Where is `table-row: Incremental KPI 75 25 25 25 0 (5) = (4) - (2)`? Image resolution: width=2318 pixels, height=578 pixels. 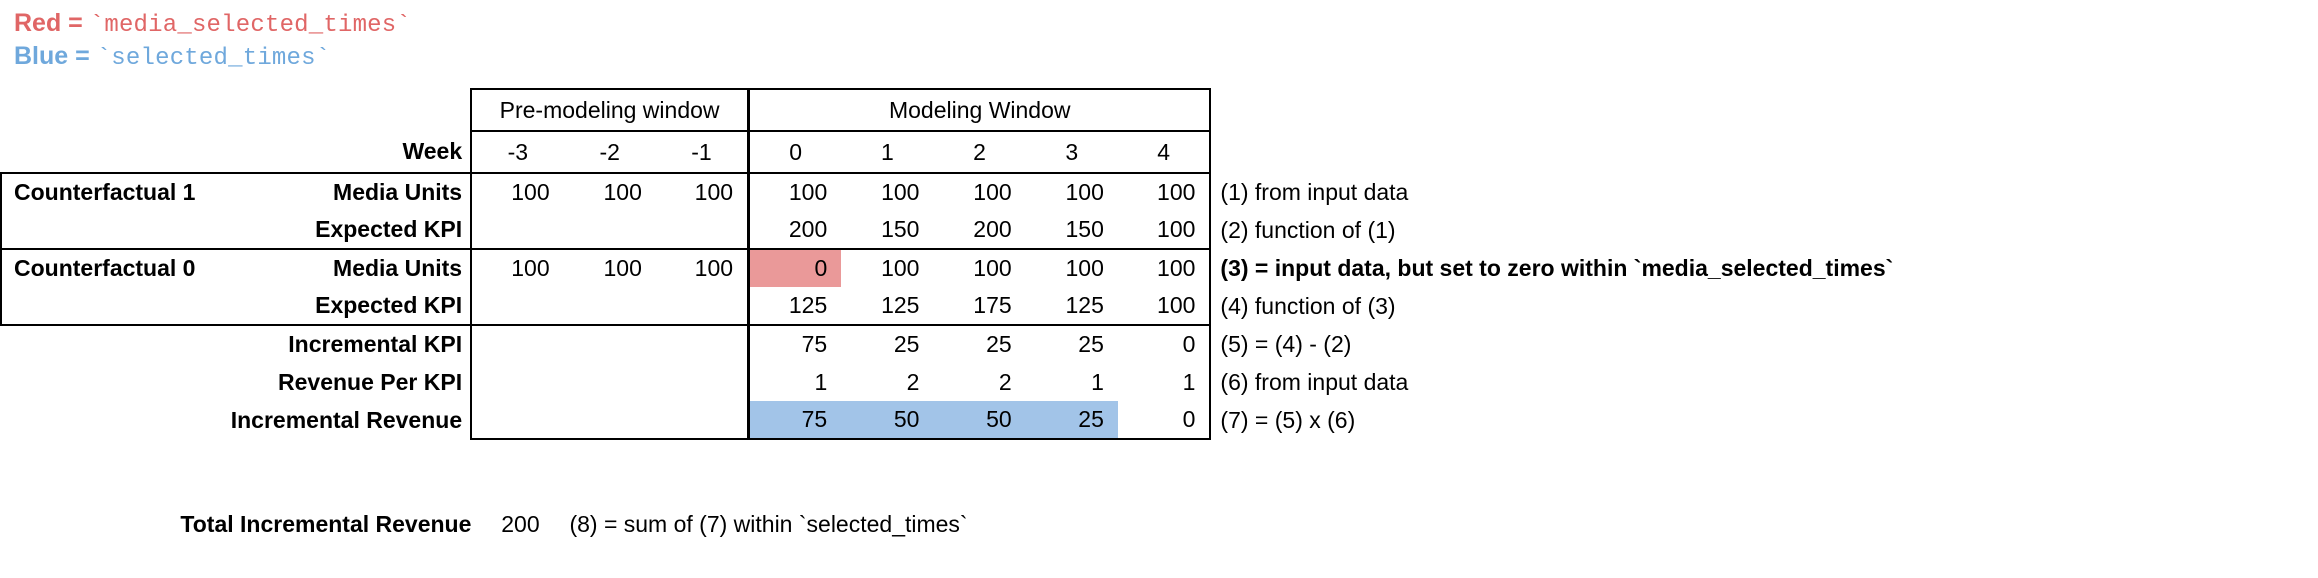
table-row: Incremental KPI 75 25 25 25 0 (5) = (4) - (2) is located at coordinates (1159, 343).